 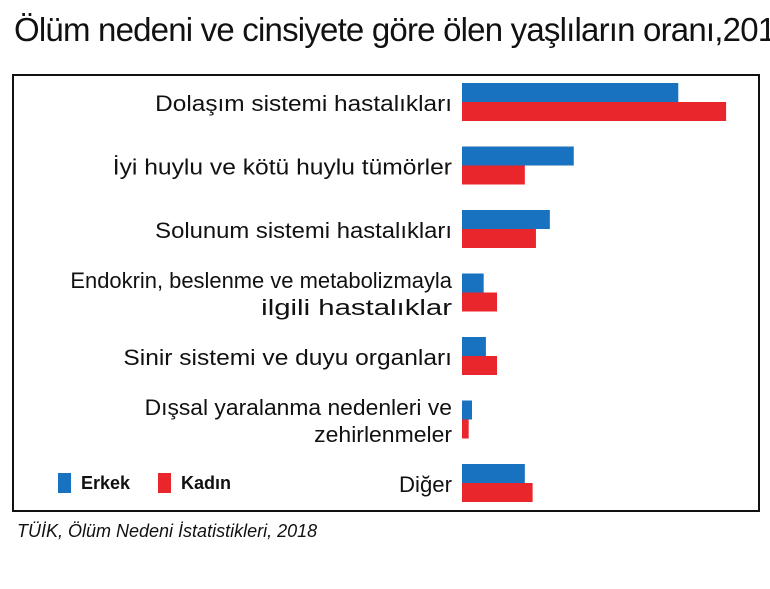 What do you see at coordinates (167, 531) in the screenshot?
I see `source-note: TÜİK, Ölüm Nedeni İstatistikleri, 2018` at bounding box center [167, 531].